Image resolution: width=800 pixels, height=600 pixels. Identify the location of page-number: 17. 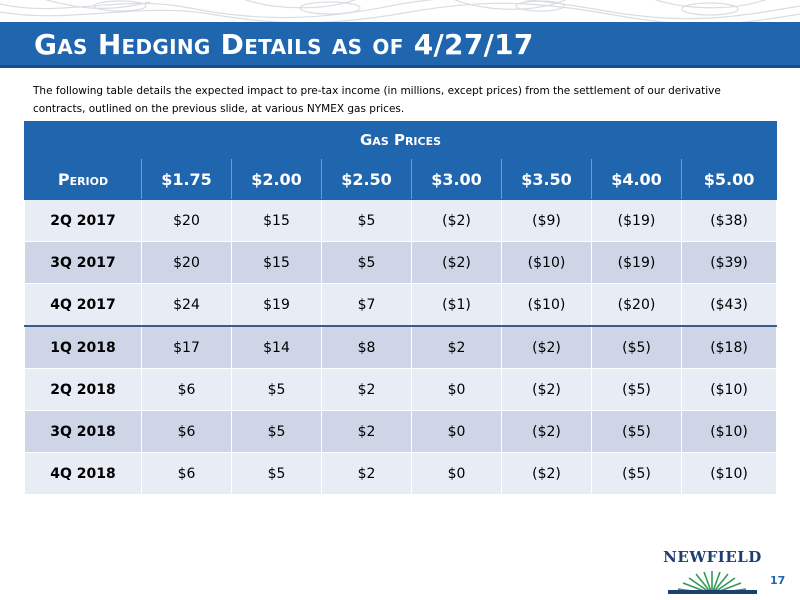
(778, 580).